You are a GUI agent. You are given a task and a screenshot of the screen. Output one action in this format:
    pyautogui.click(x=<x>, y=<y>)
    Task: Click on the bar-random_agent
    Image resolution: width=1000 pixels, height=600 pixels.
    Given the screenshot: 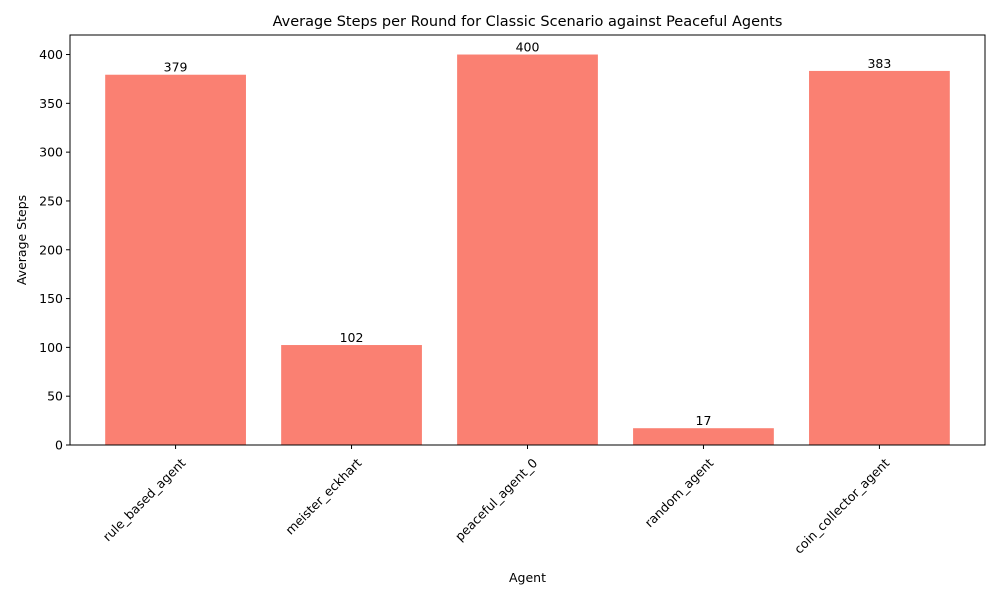 What is the action you would take?
    pyautogui.click(x=703, y=436)
    